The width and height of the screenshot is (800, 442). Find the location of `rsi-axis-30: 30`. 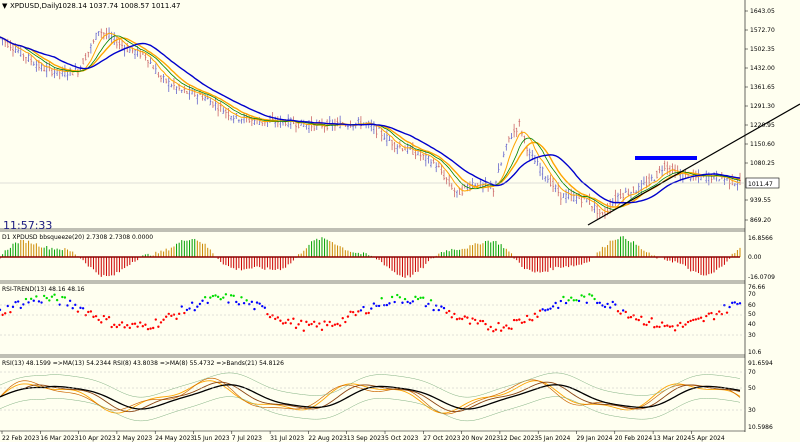

rsi-axis-30: 30 is located at coordinates (752, 410).